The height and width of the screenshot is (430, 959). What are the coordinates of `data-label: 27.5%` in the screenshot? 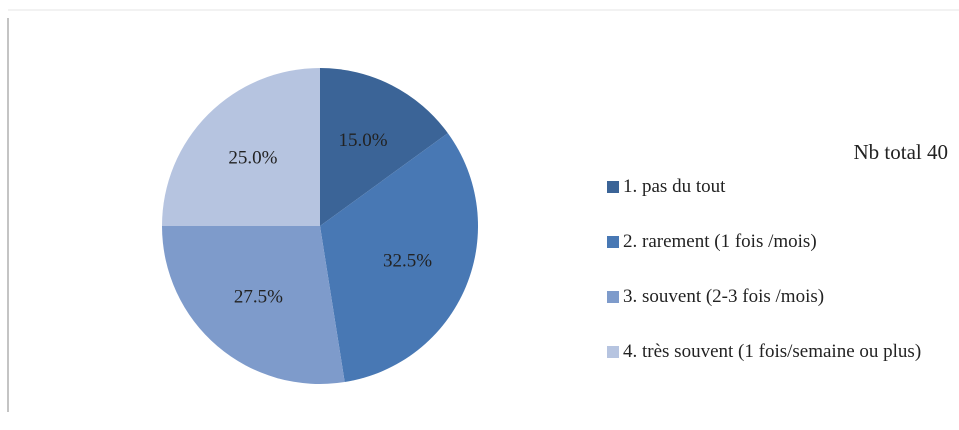 It's located at (258, 296).